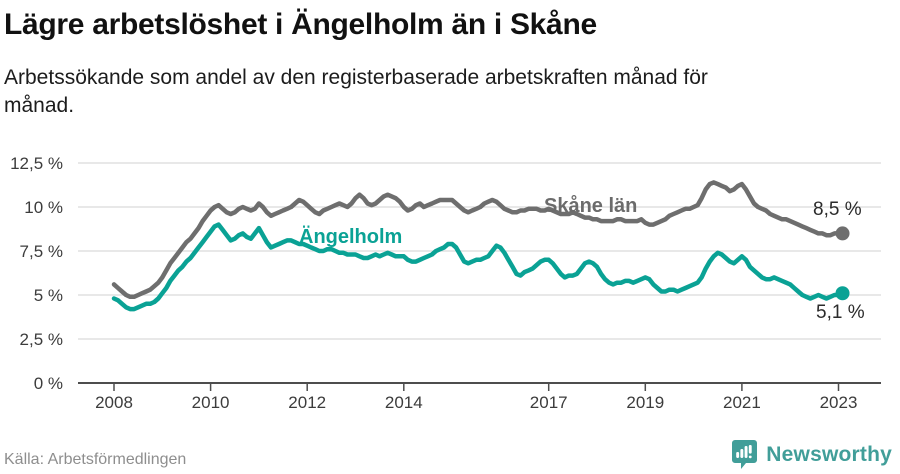  I want to click on end-dot-skane-lan, so click(842, 233).